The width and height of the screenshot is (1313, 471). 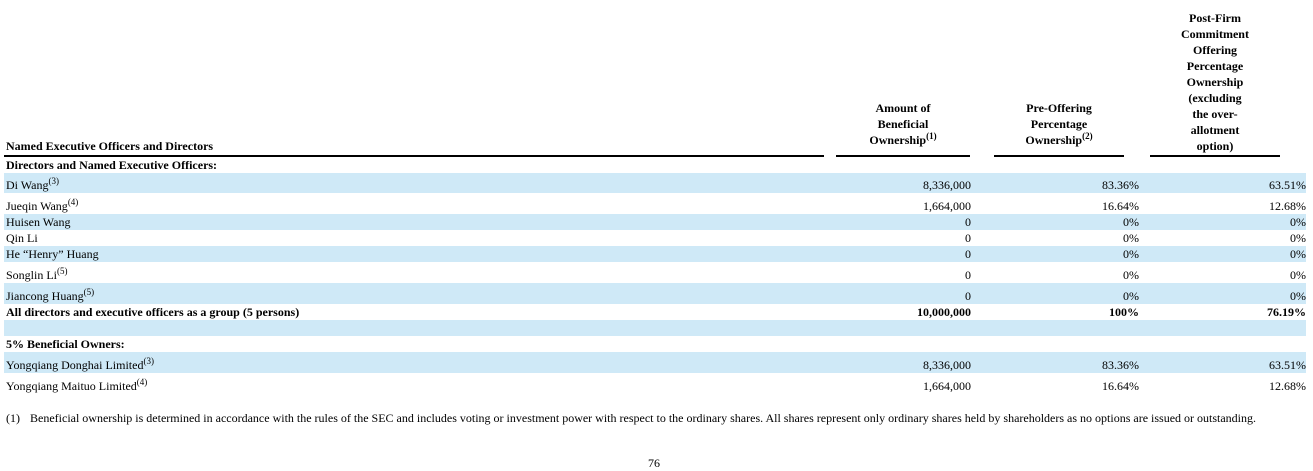 I want to click on table-row: He “Henry” Huang 0 0% 0%, so click(x=655, y=254).